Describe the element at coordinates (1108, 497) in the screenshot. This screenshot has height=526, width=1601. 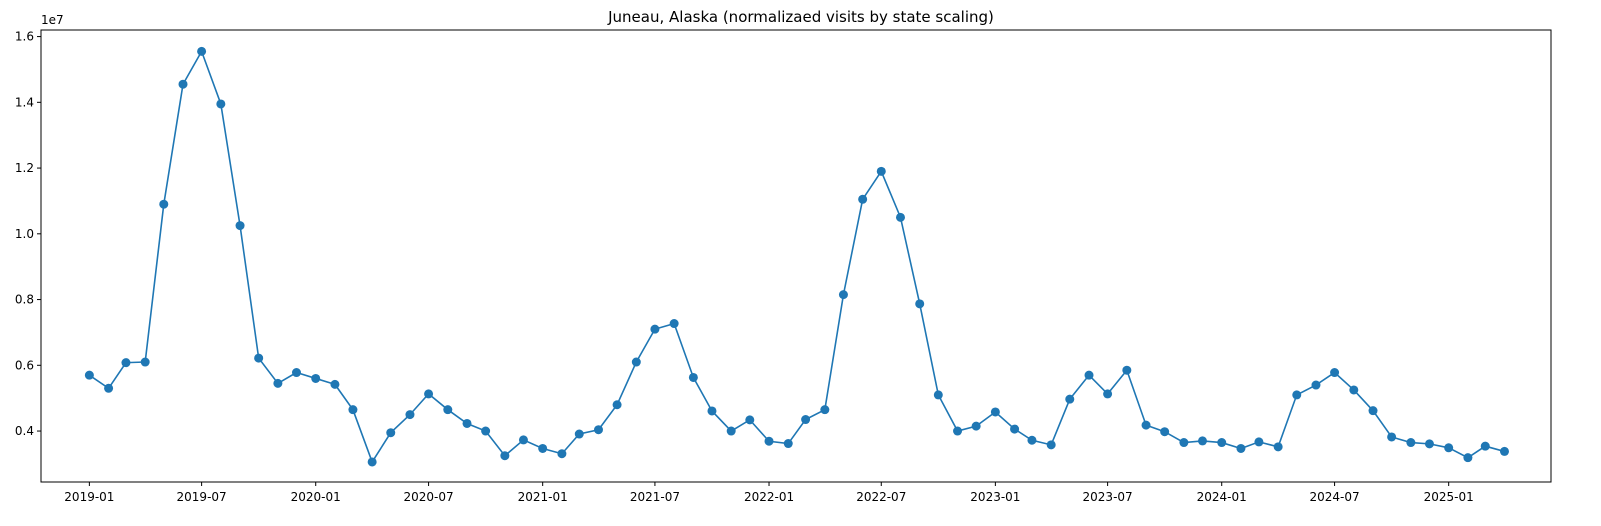
I see `x-tick-label: 2023-07` at that location.